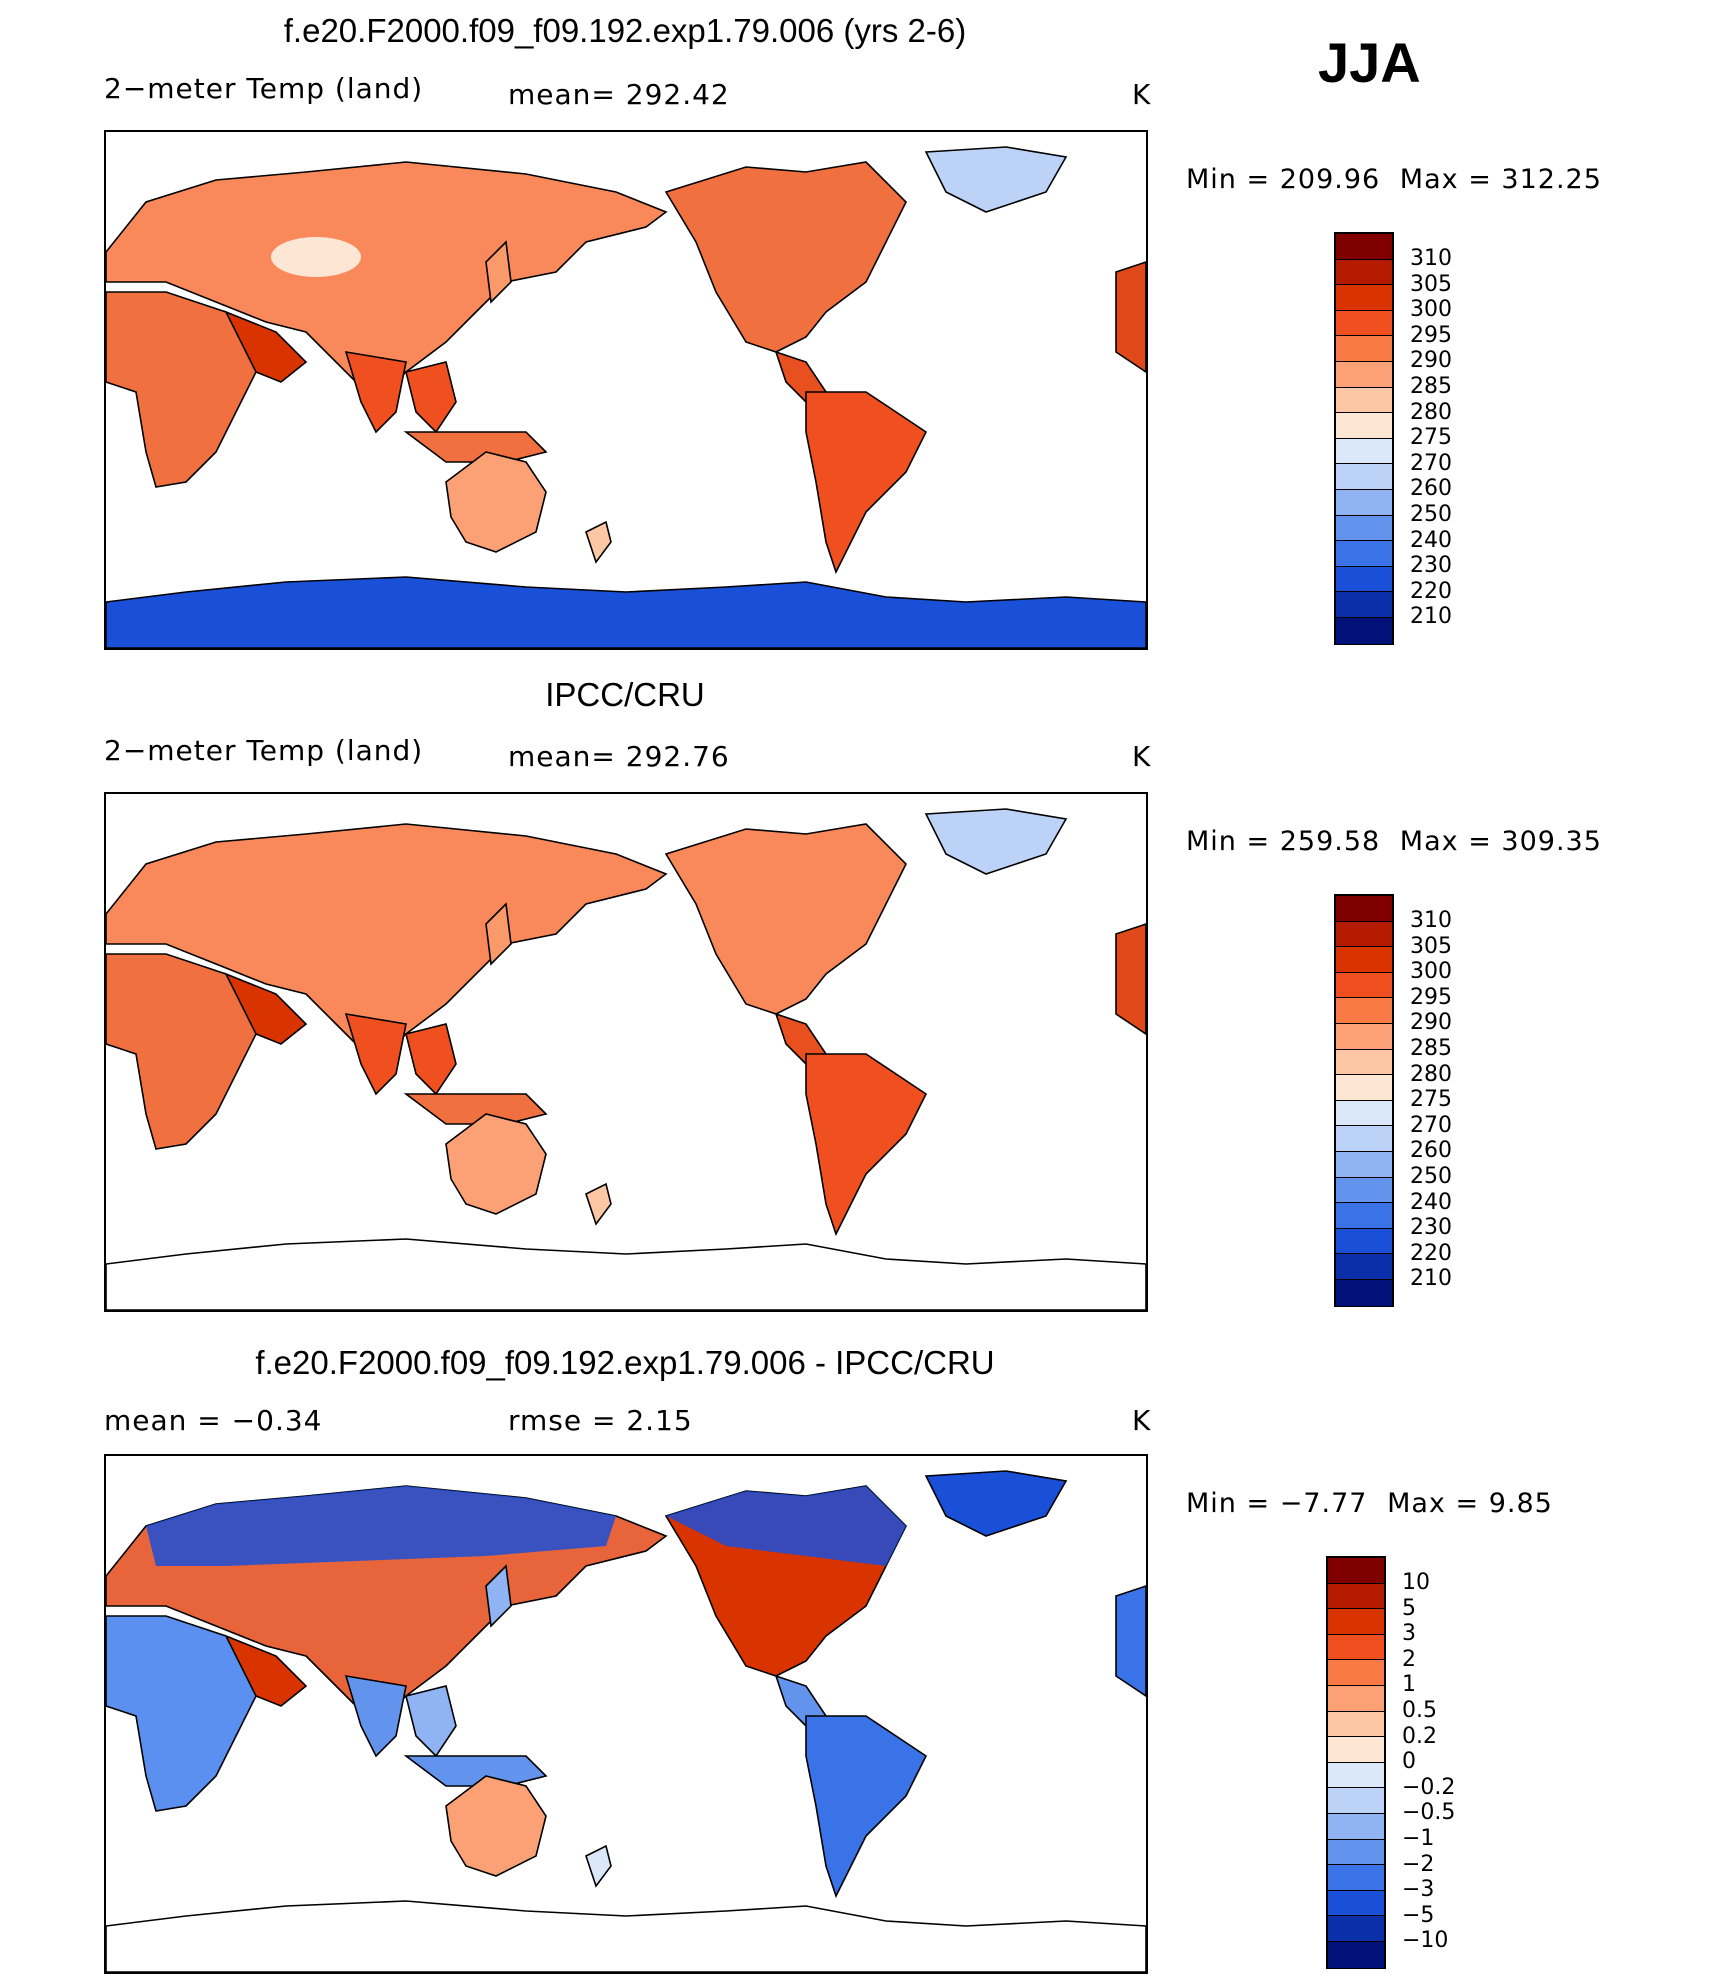 Image resolution: width=1710 pixels, height=1979 pixels. What do you see at coordinates (1431, 1074) in the screenshot?
I see `colorbar-tick-label: 280` at bounding box center [1431, 1074].